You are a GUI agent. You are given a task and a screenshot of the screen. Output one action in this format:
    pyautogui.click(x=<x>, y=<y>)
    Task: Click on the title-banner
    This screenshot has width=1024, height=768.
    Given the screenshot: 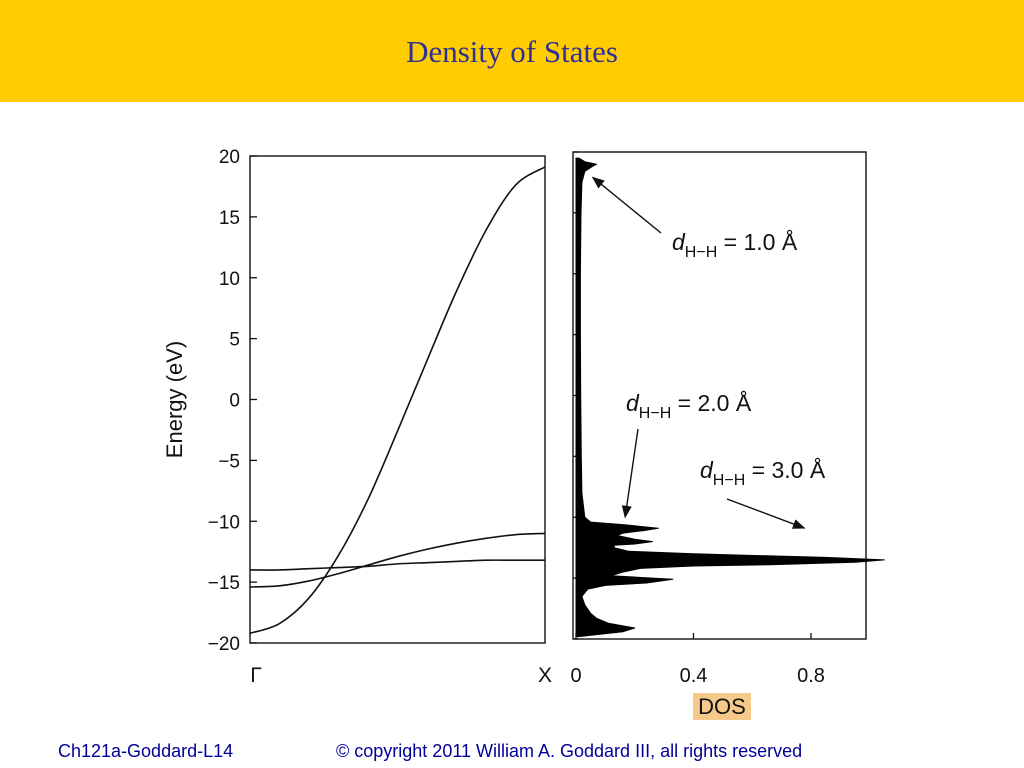 What is the action you would take?
    pyautogui.click(x=512, y=51)
    